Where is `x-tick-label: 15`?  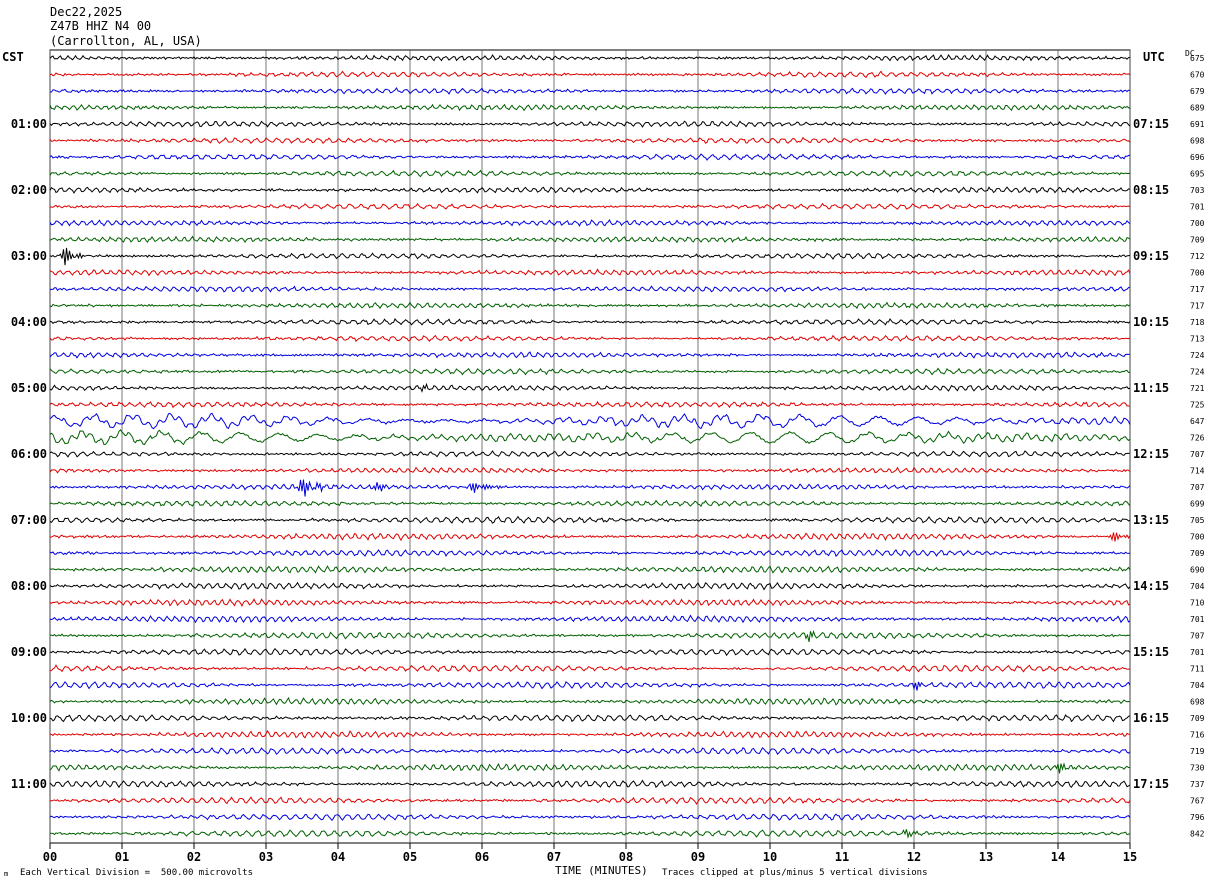 x-tick-label: 15 is located at coordinates (1130, 857).